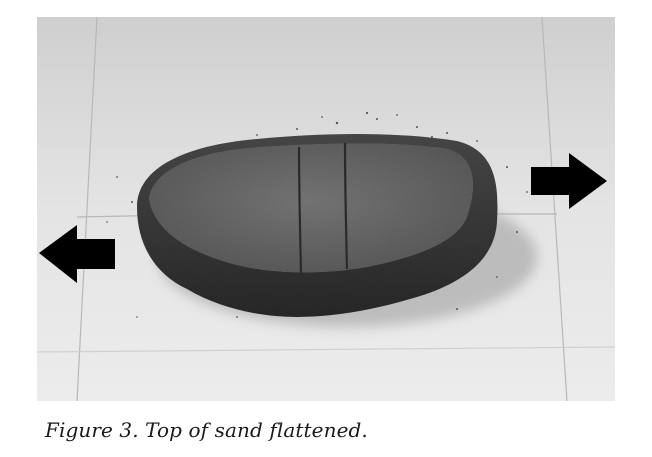 This screenshot has height=457, width=652. I want to click on sand-pile-top, so click(311, 208).